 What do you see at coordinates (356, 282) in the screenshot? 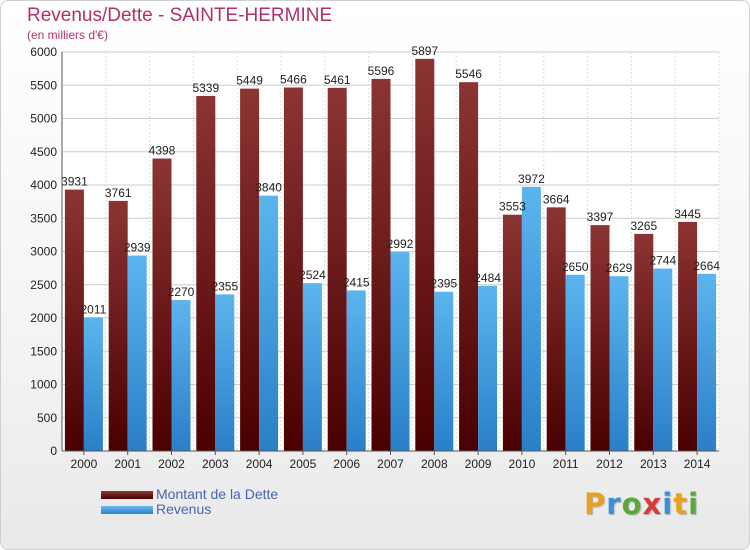
I see `data-label-revenus: 2415` at bounding box center [356, 282].